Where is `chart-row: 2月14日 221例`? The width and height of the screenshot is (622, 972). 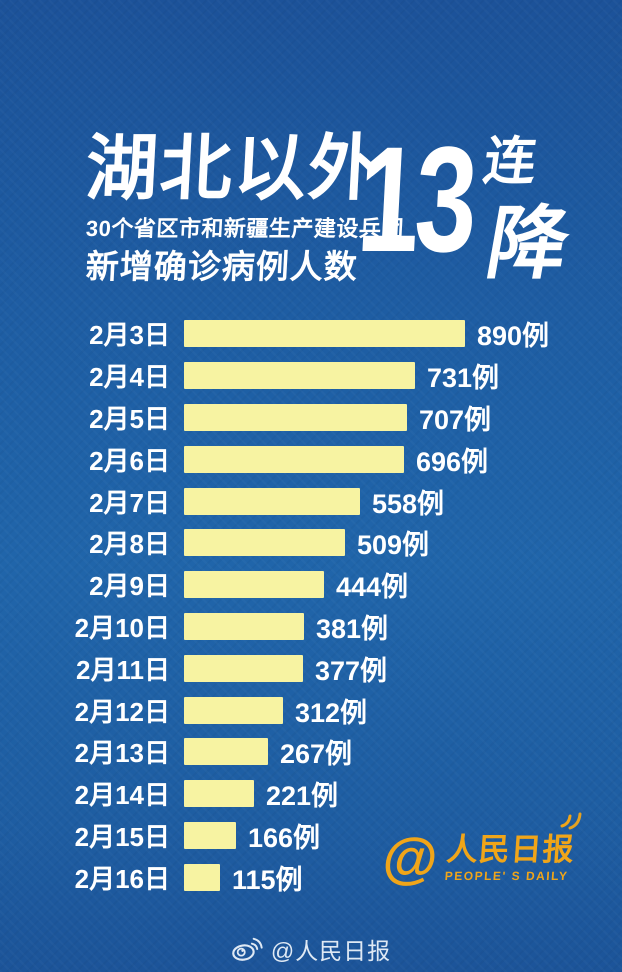 chart-row: 2月14日 221例 is located at coordinates (311, 794).